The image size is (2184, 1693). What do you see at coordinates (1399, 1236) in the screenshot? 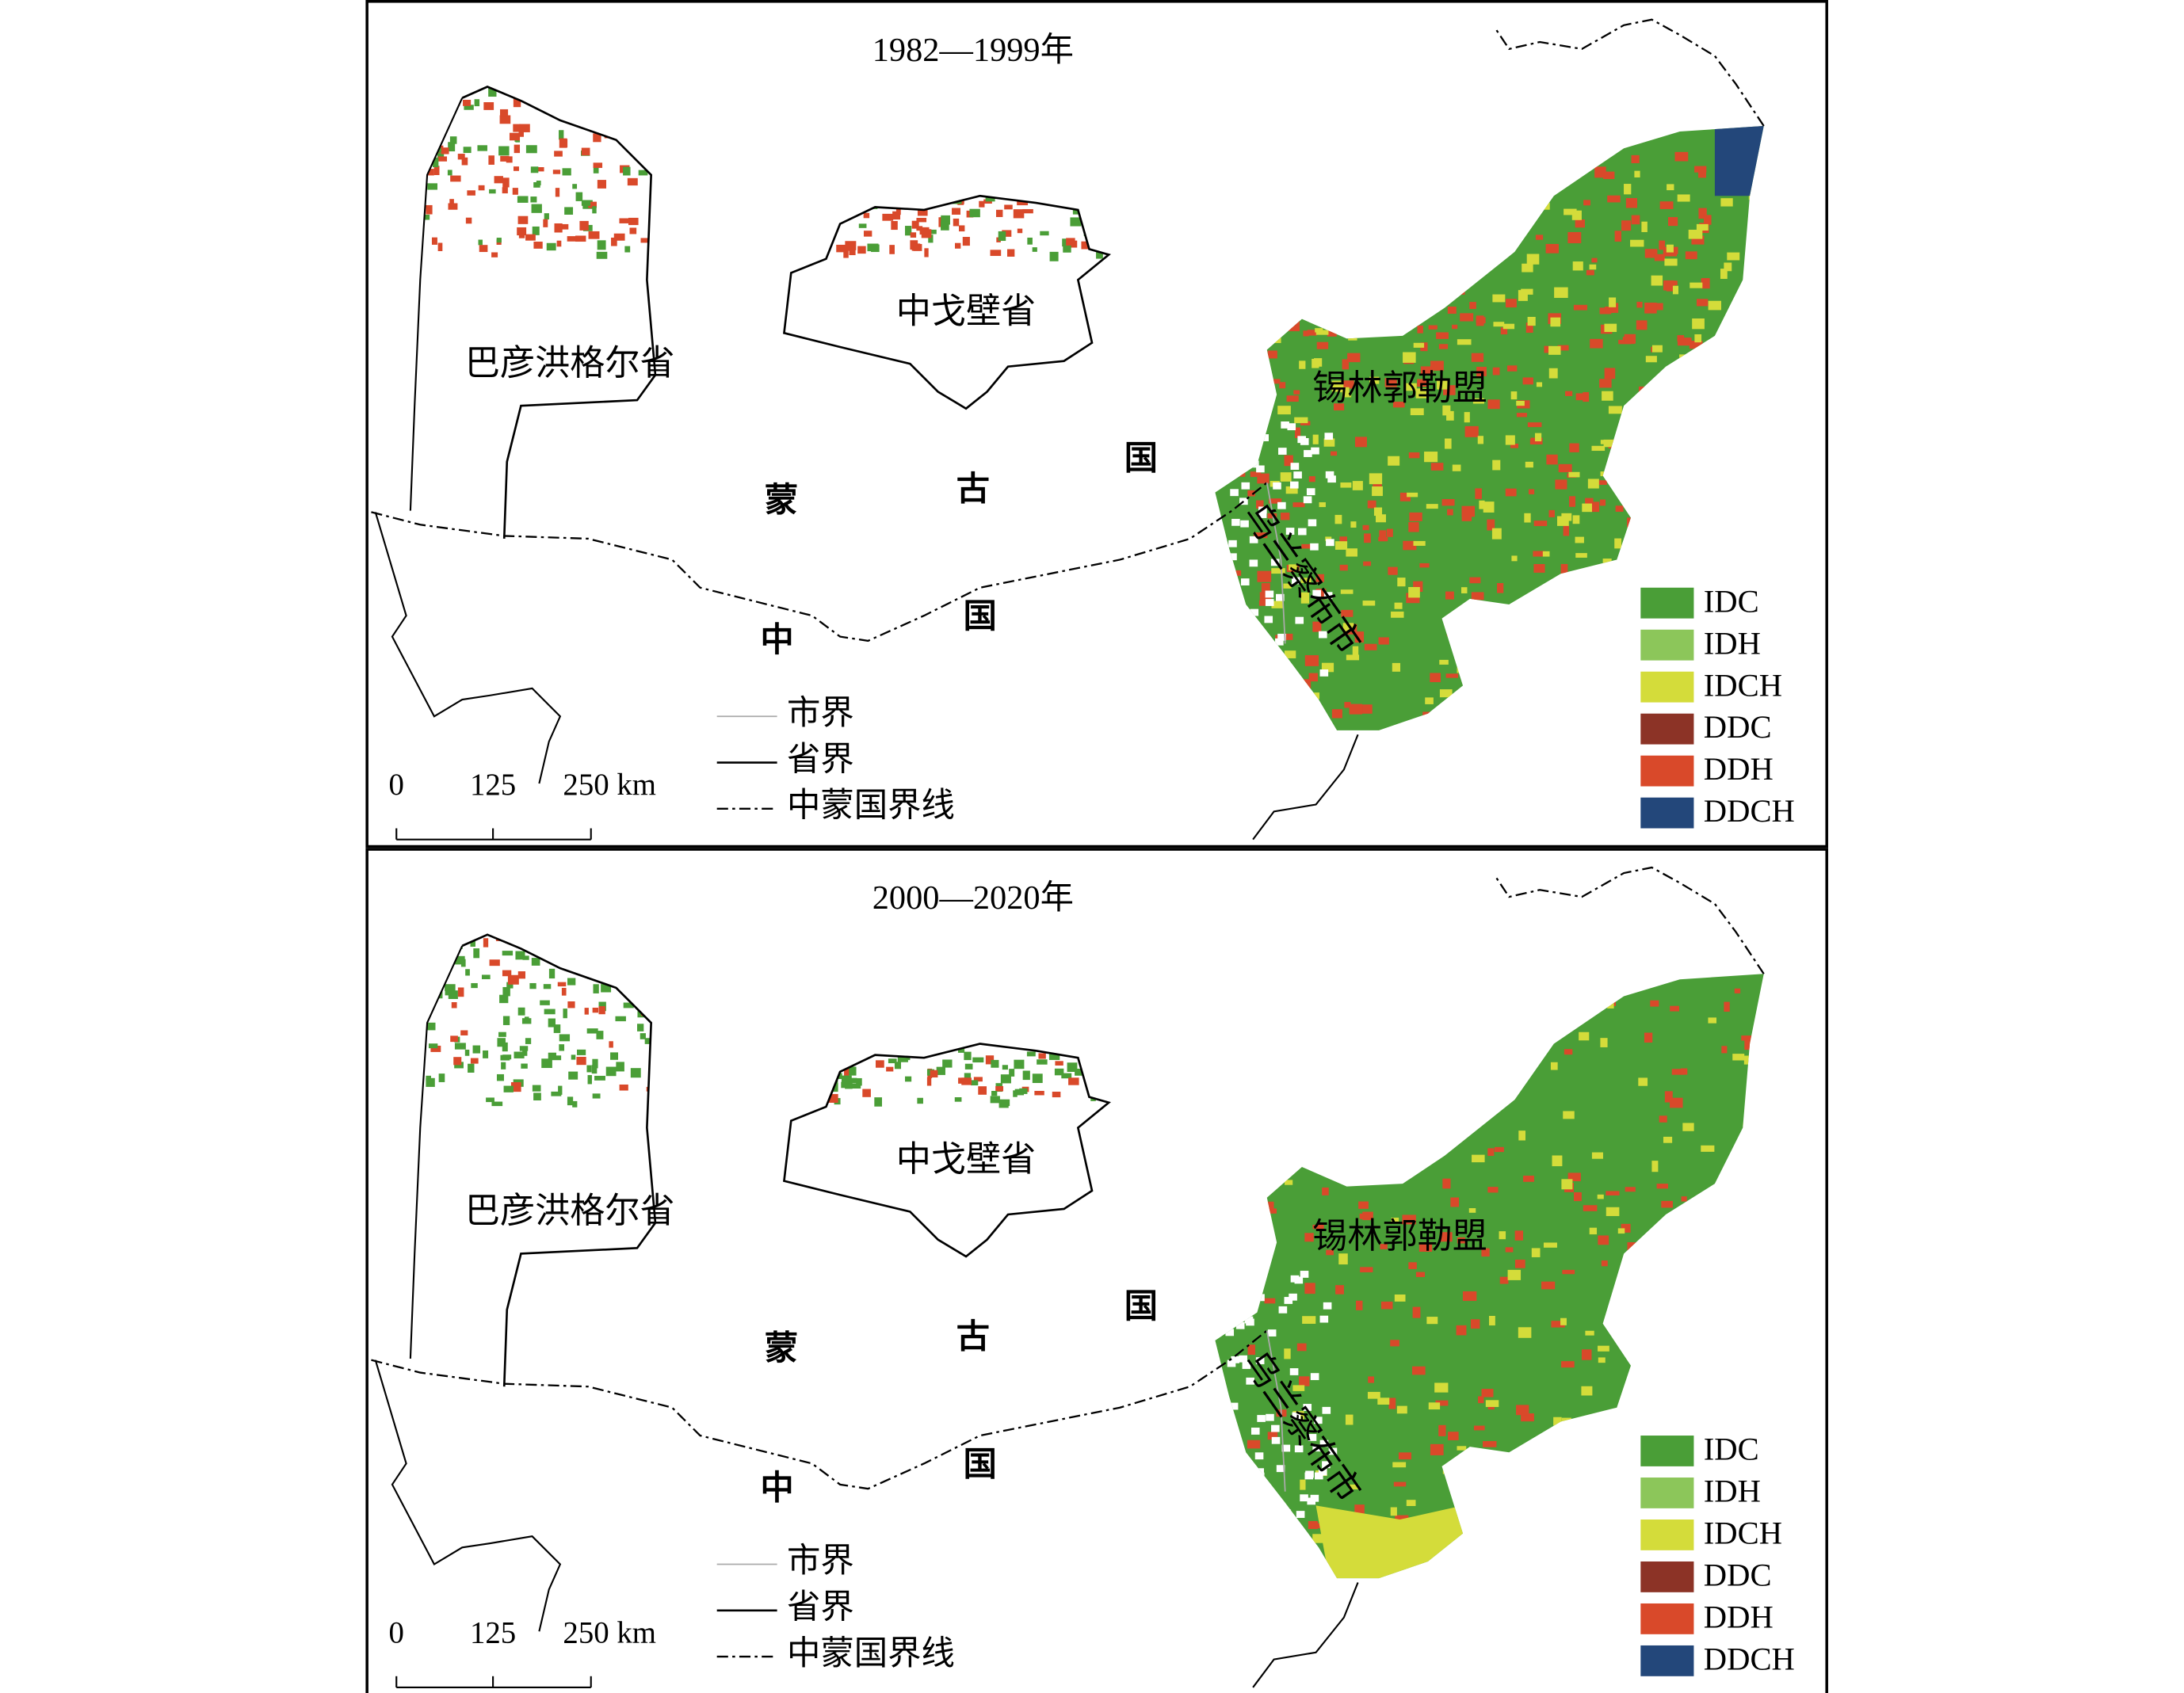
I see `region-label: 锡林郭勒盟` at bounding box center [1399, 1236].